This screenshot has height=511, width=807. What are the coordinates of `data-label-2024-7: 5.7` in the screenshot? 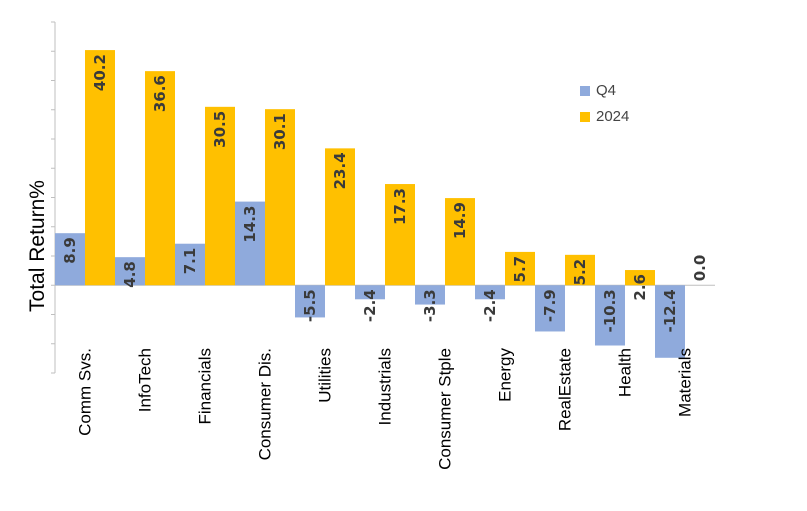 It's located at (520, 269).